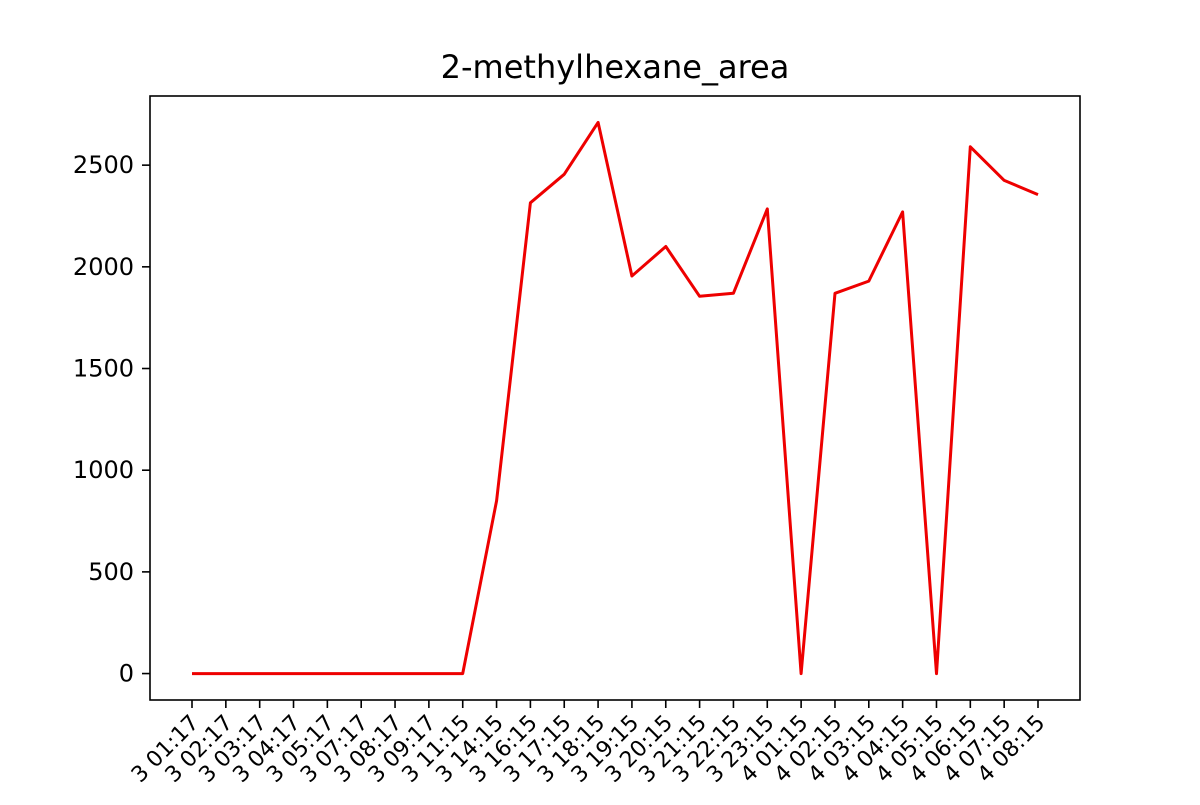  Describe the element at coordinates (103, 470) in the screenshot. I see `y-tick-label: 1000` at that location.